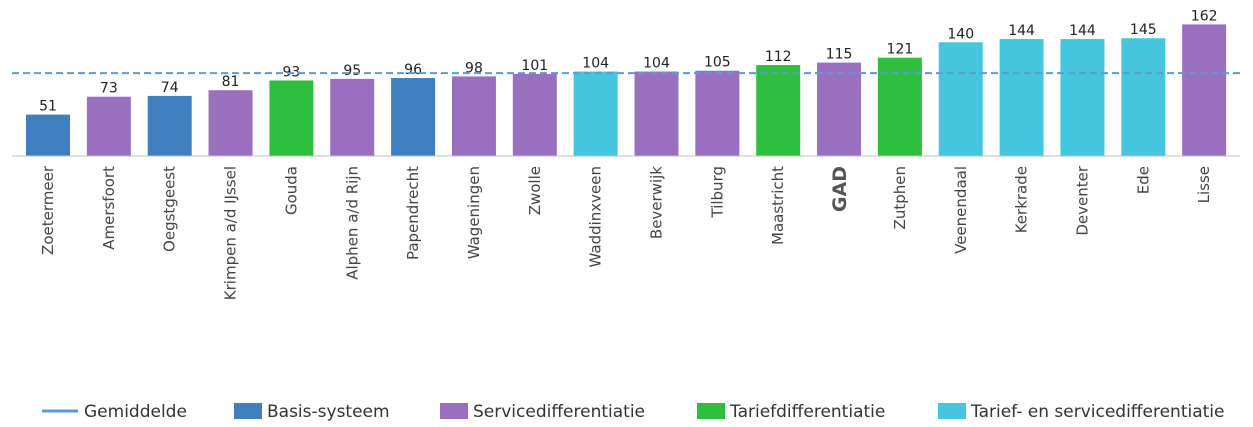 This screenshot has width=1253, height=427. I want to click on category-label-ede: Ede, so click(1143, 180).